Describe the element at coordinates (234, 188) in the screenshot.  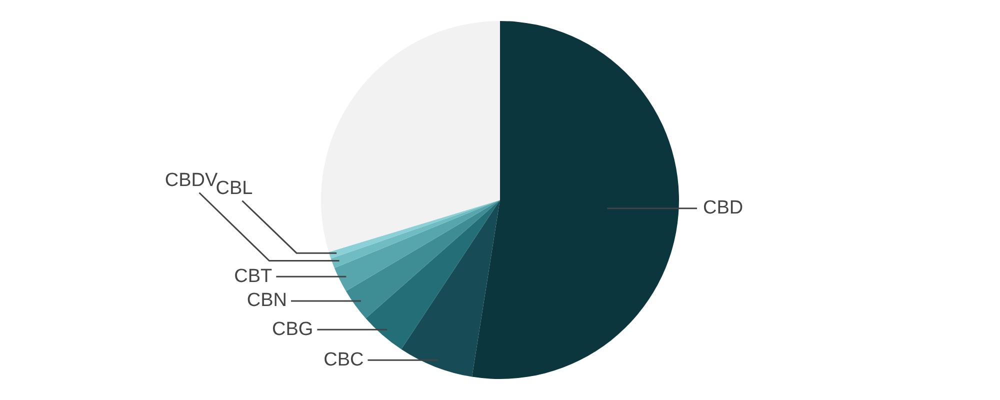
I see `slice-label: CBL` at that location.